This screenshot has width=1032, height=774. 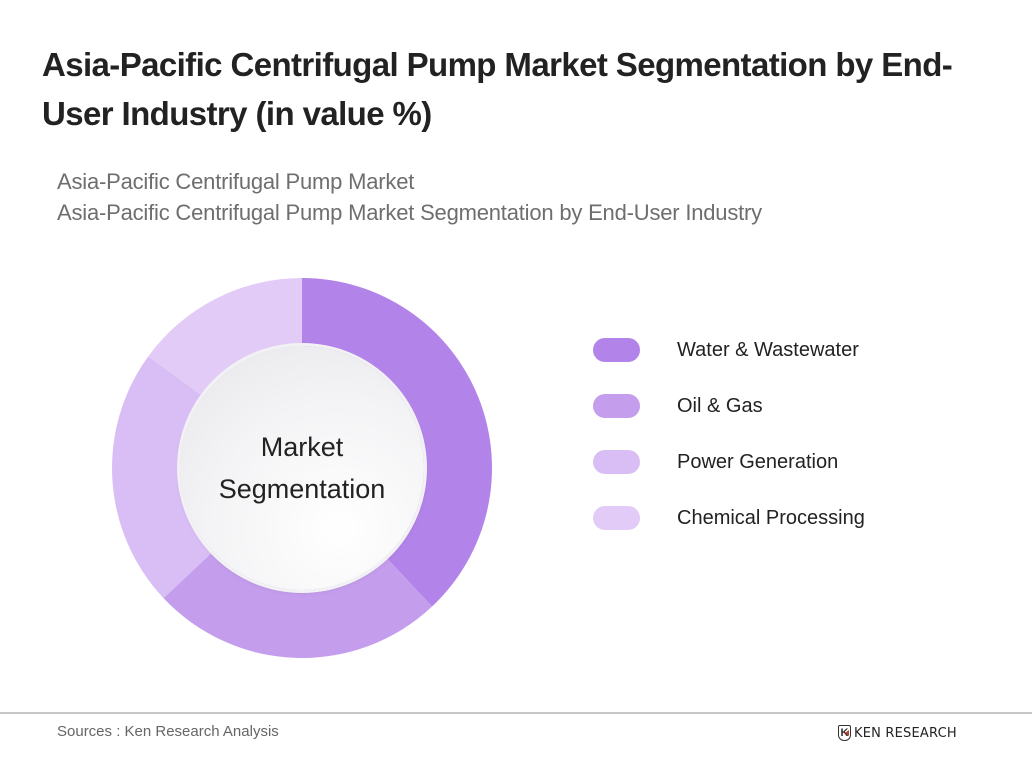 I want to click on source-note: Sources : Ken Research Analysis, so click(x=168, y=731).